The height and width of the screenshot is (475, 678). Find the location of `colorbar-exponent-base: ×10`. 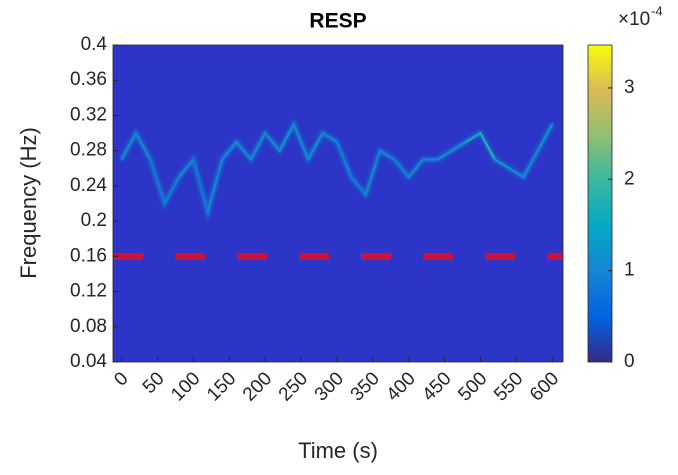

colorbar-exponent-base: ×10 is located at coordinates (634, 19).